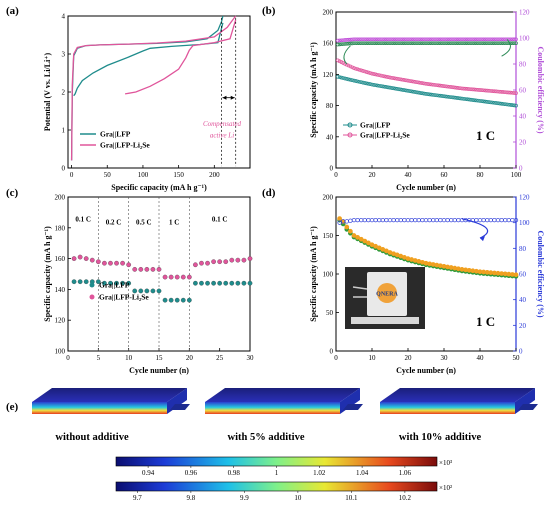 The width and height of the screenshot is (550, 514). What do you see at coordinates (350, 125) in the screenshot?
I see `legend-marker-b` at bounding box center [350, 125].